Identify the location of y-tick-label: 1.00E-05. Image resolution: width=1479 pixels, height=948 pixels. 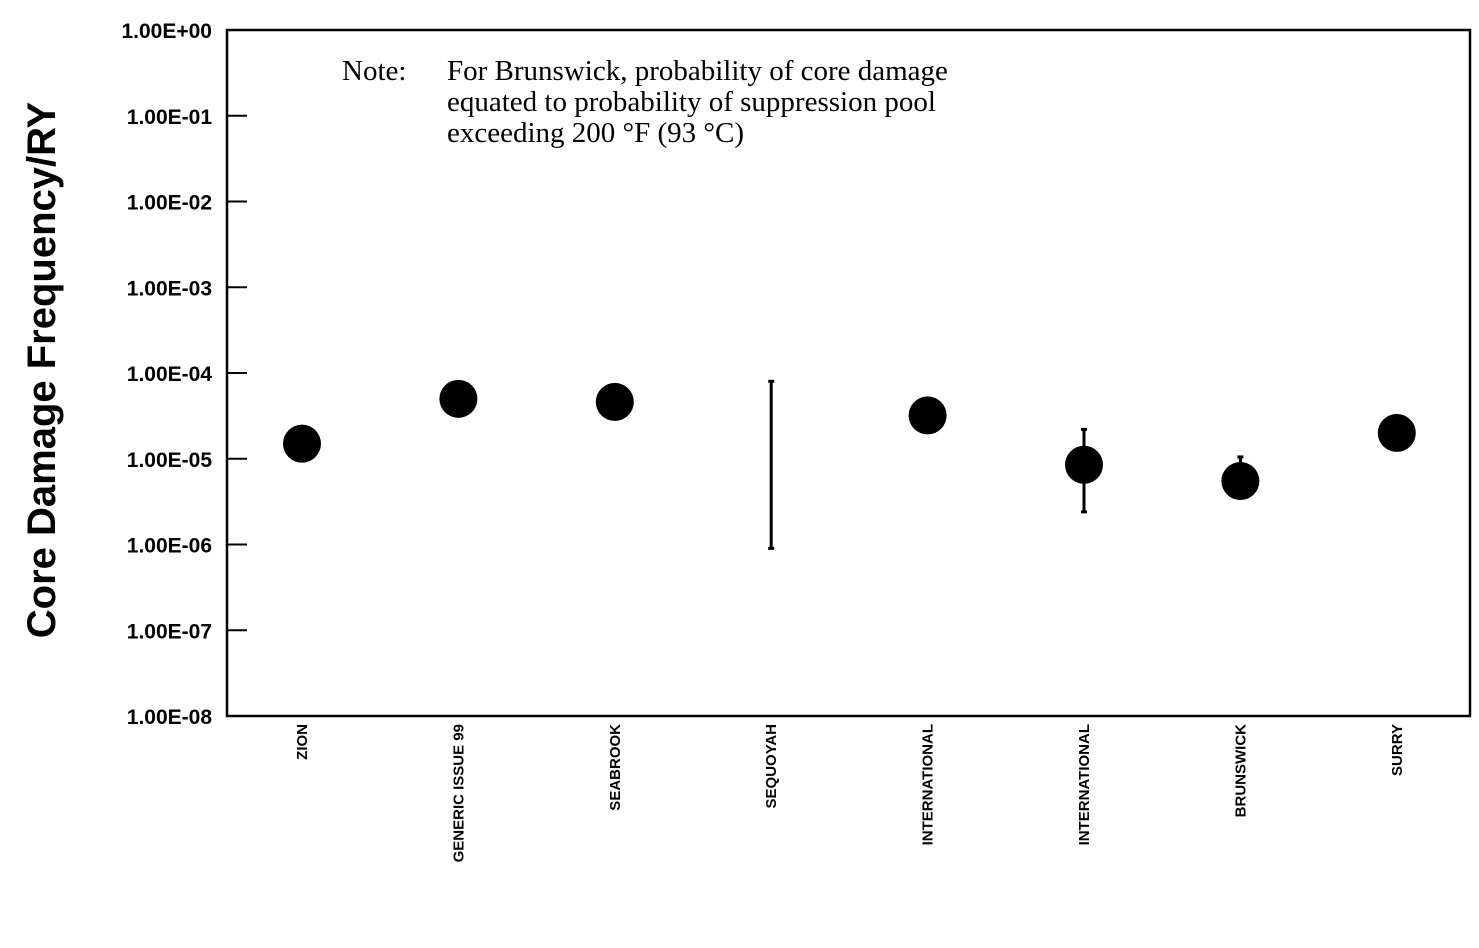
(170, 460).